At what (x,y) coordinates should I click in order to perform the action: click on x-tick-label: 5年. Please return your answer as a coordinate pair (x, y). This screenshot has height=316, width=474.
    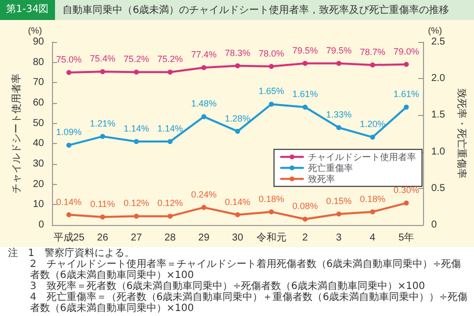
    Looking at the image, I should click on (406, 238).